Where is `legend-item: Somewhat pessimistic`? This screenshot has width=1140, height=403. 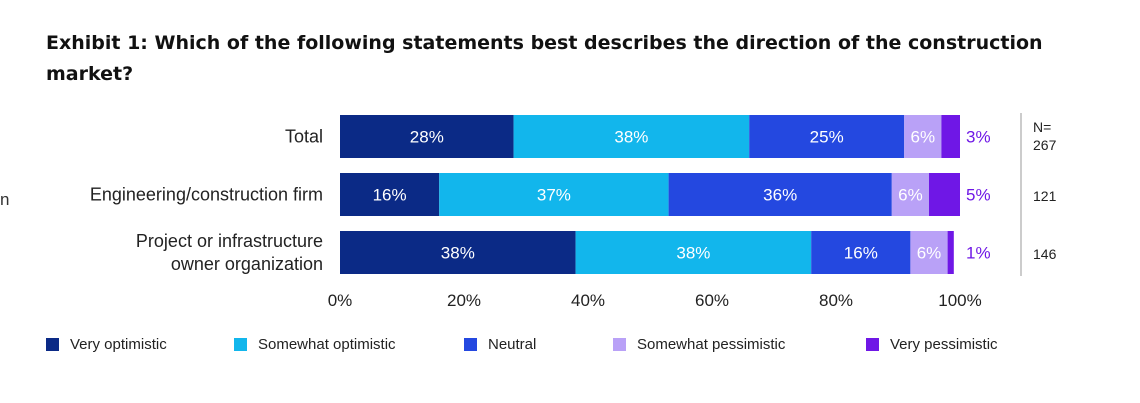 legend-item: Somewhat pessimistic is located at coordinates (699, 344).